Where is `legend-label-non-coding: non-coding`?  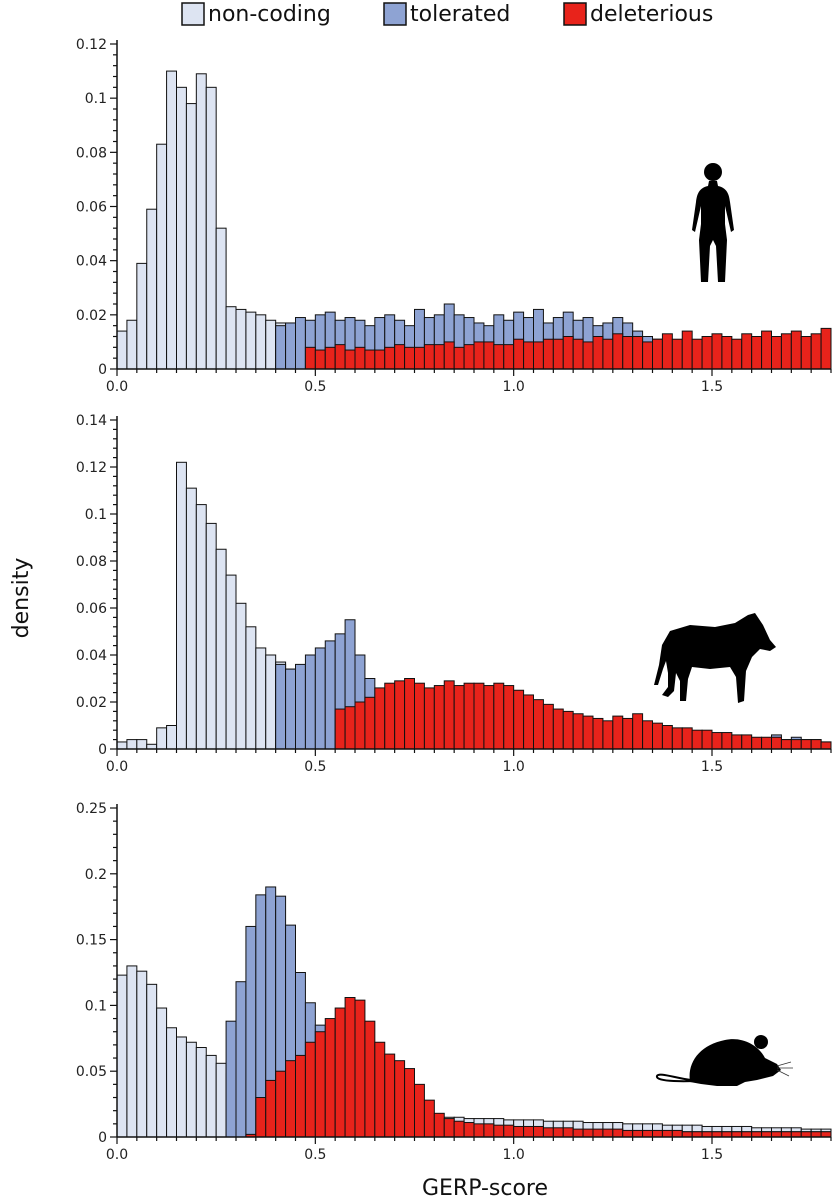
legend-label-non-coding: non-coding is located at coordinates (269, 14).